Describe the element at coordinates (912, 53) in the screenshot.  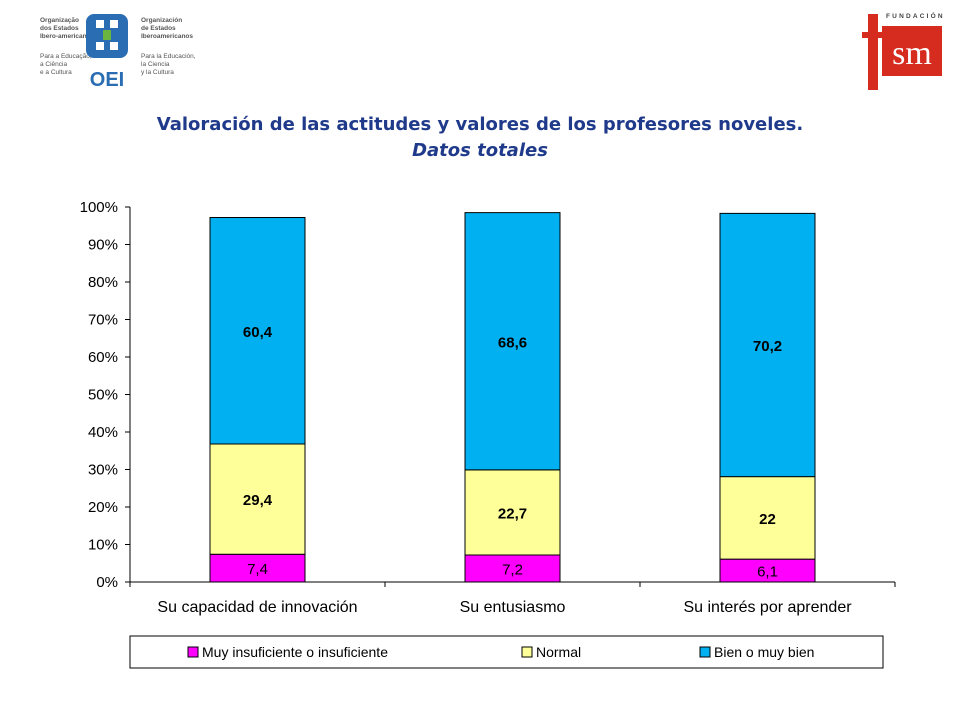
I see `fsm-wordmark: sm` at that location.